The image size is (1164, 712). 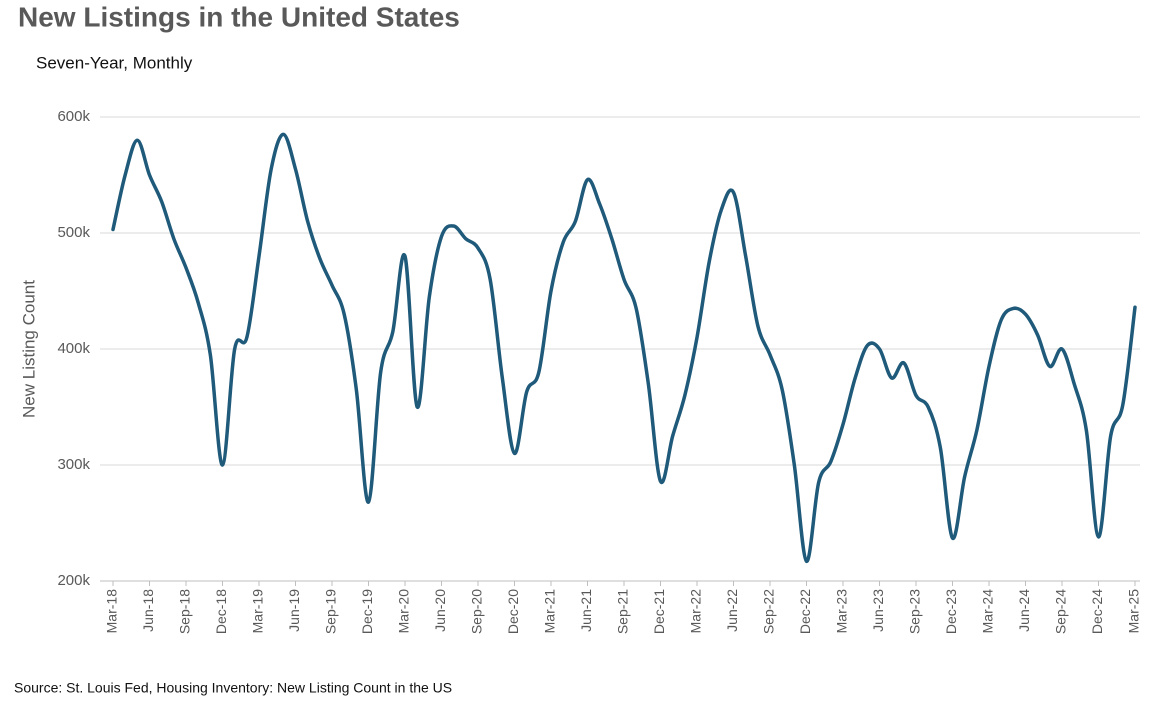 What do you see at coordinates (732, 610) in the screenshot?
I see `x-tick-label: Jun-22` at bounding box center [732, 610].